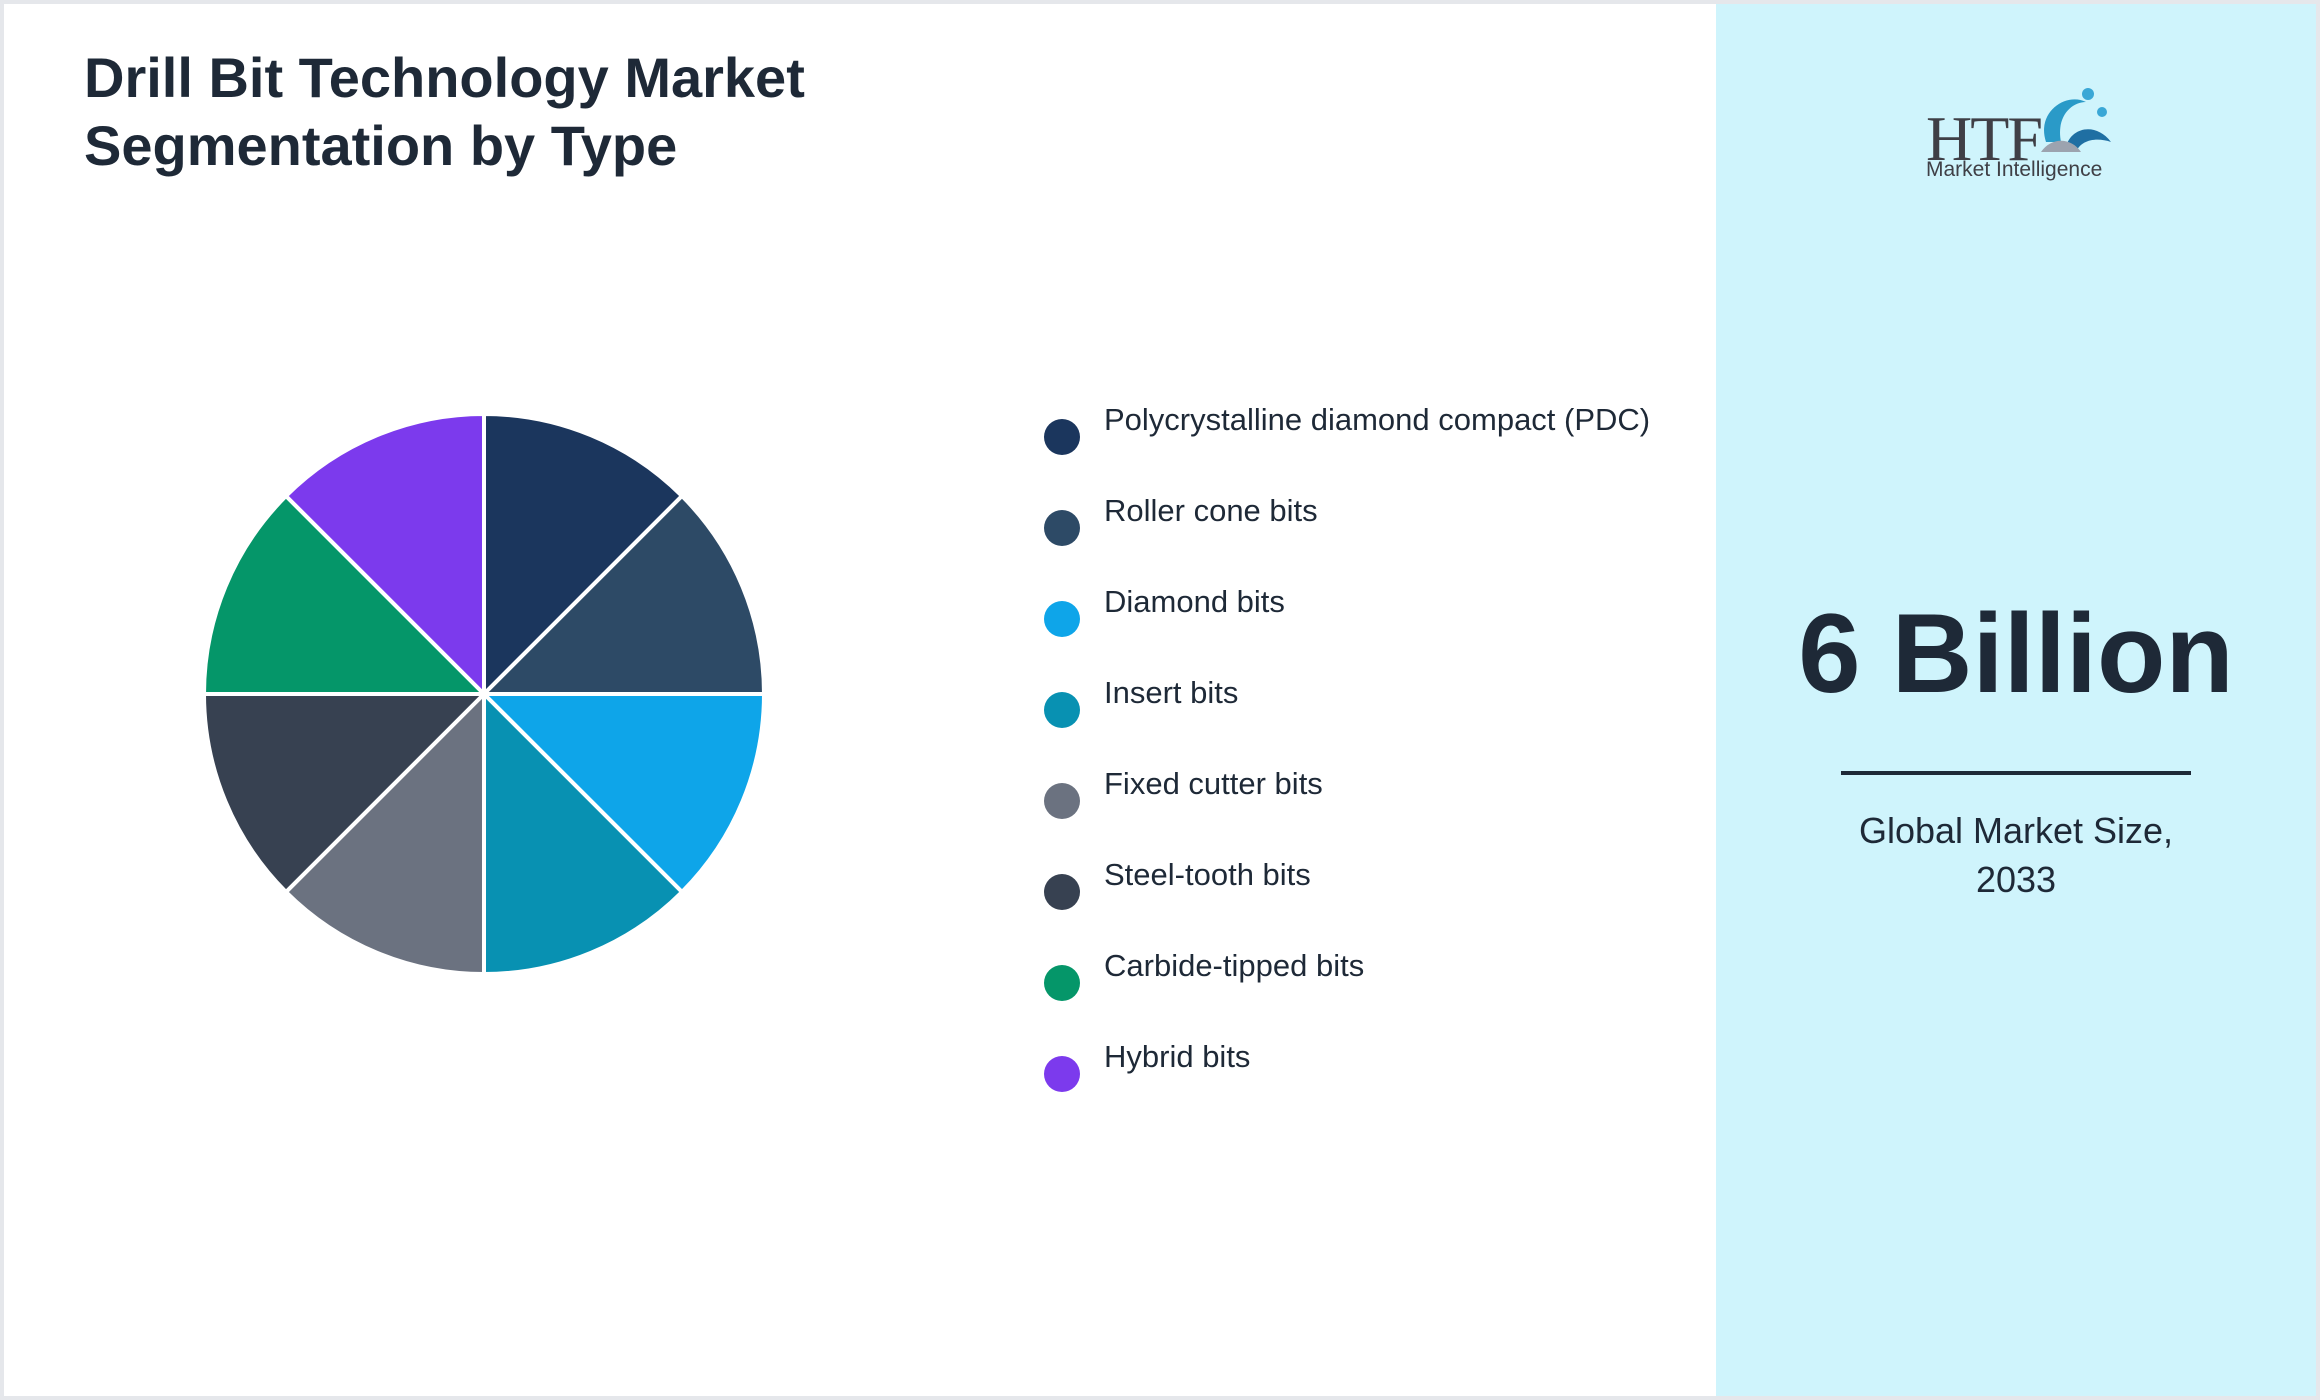 The height and width of the screenshot is (1400, 2320). What do you see at coordinates (1171, 692) in the screenshot?
I see `legend-label: Insert bits` at bounding box center [1171, 692].